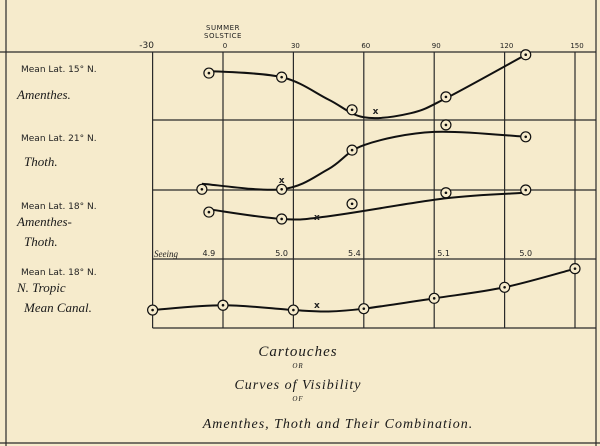 The image size is (600, 446). I want to click on chart-title-line: OF, so click(297, 399).